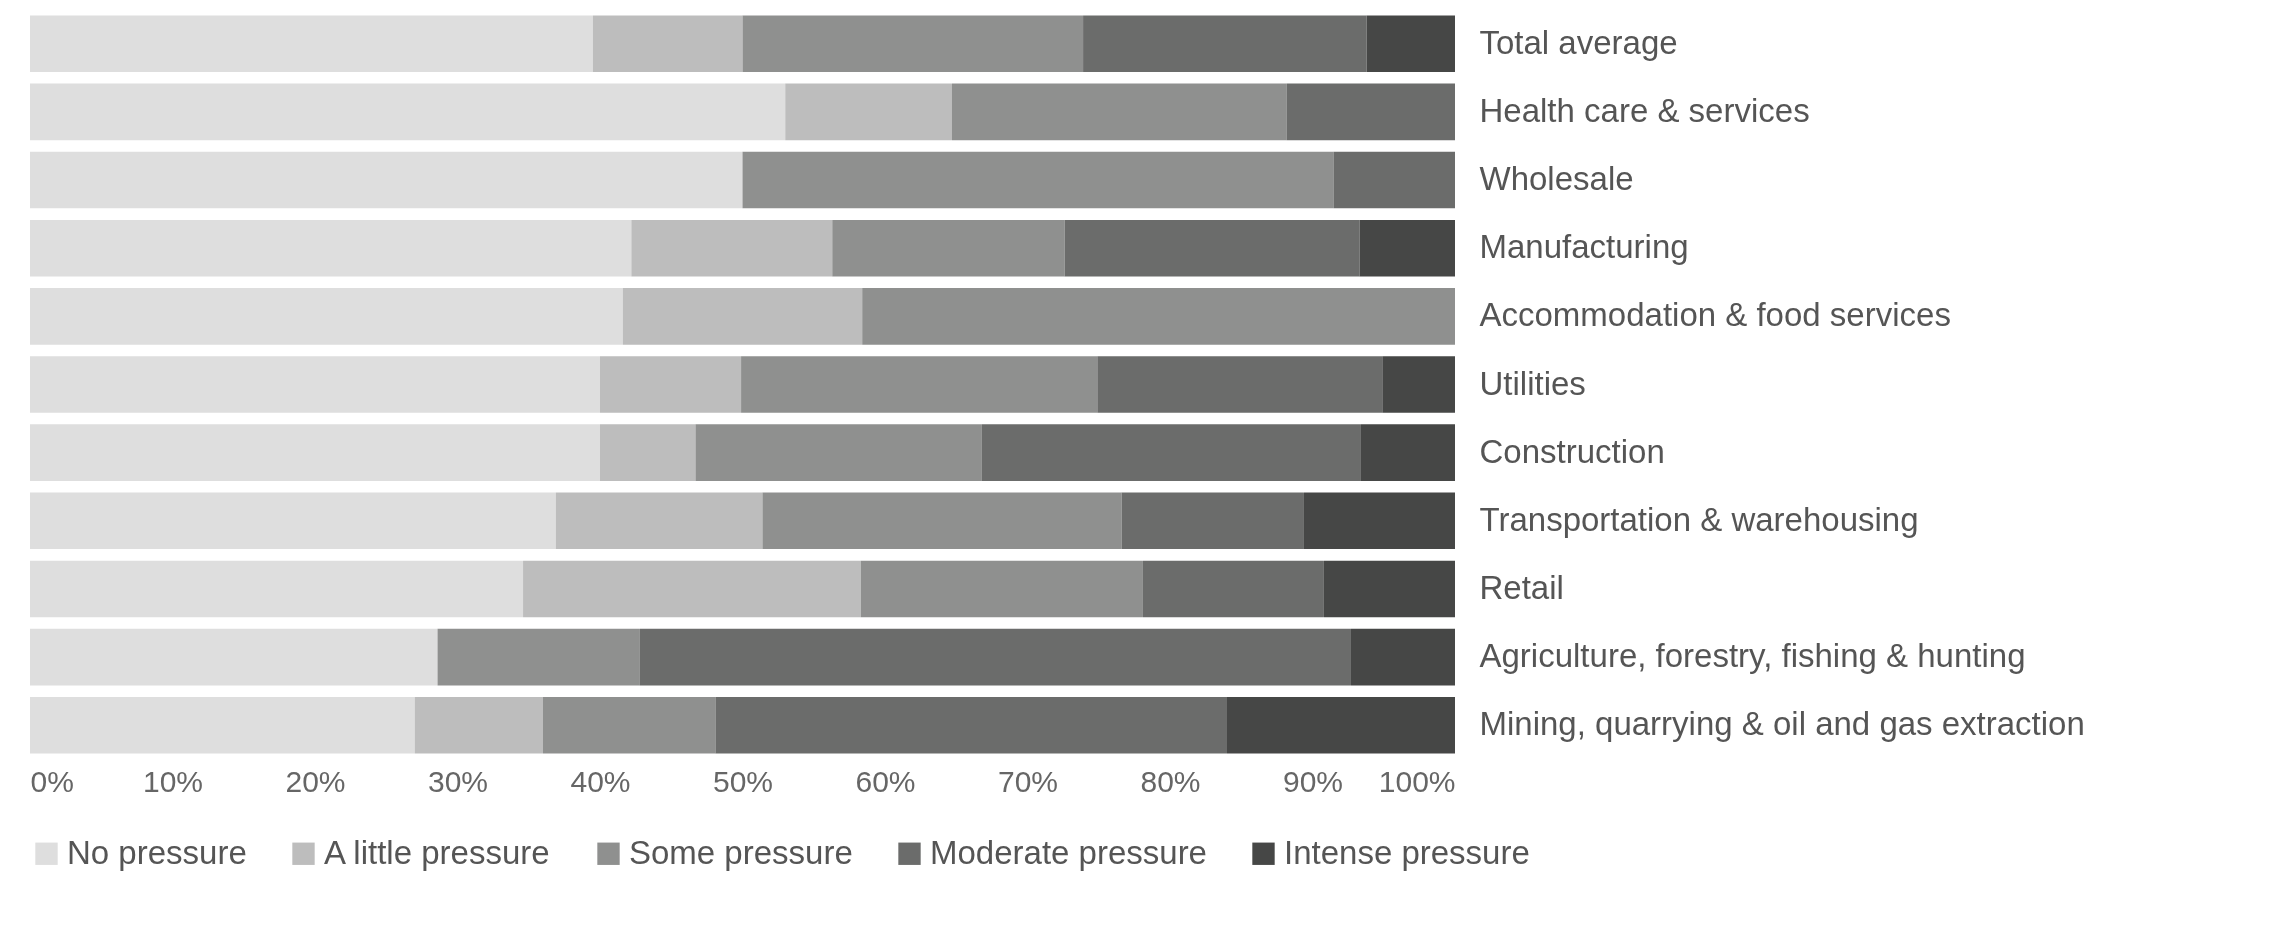  What do you see at coordinates (1644, 110) in the screenshot?
I see `y-tick-label: Health care & services` at bounding box center [1644, 110].